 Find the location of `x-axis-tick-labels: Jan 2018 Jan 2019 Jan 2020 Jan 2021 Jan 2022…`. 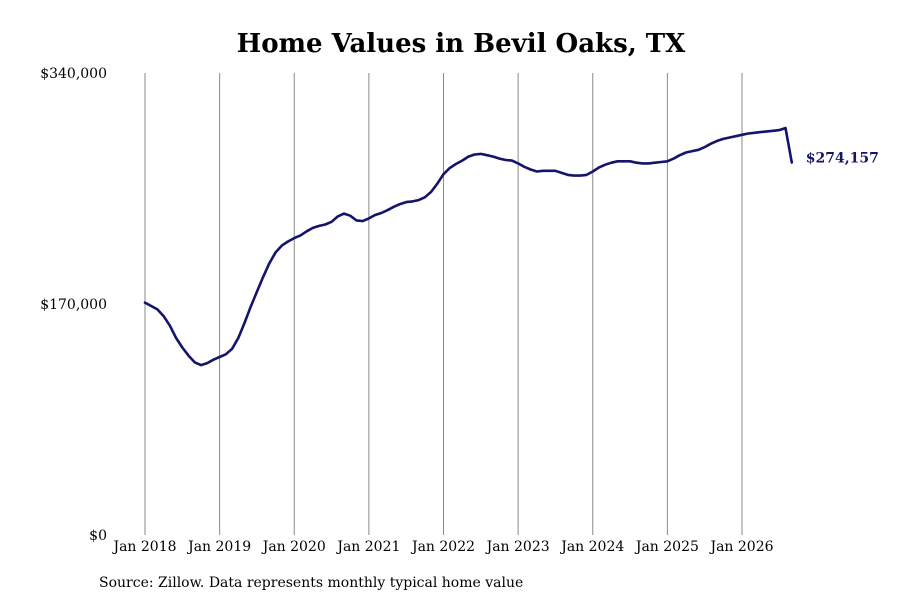

x-axis-tick-labels: Jan 2018 Jan 2019 Jan 2020 Jan 2021 Jan 2022… is located at coordinates (442, 547).